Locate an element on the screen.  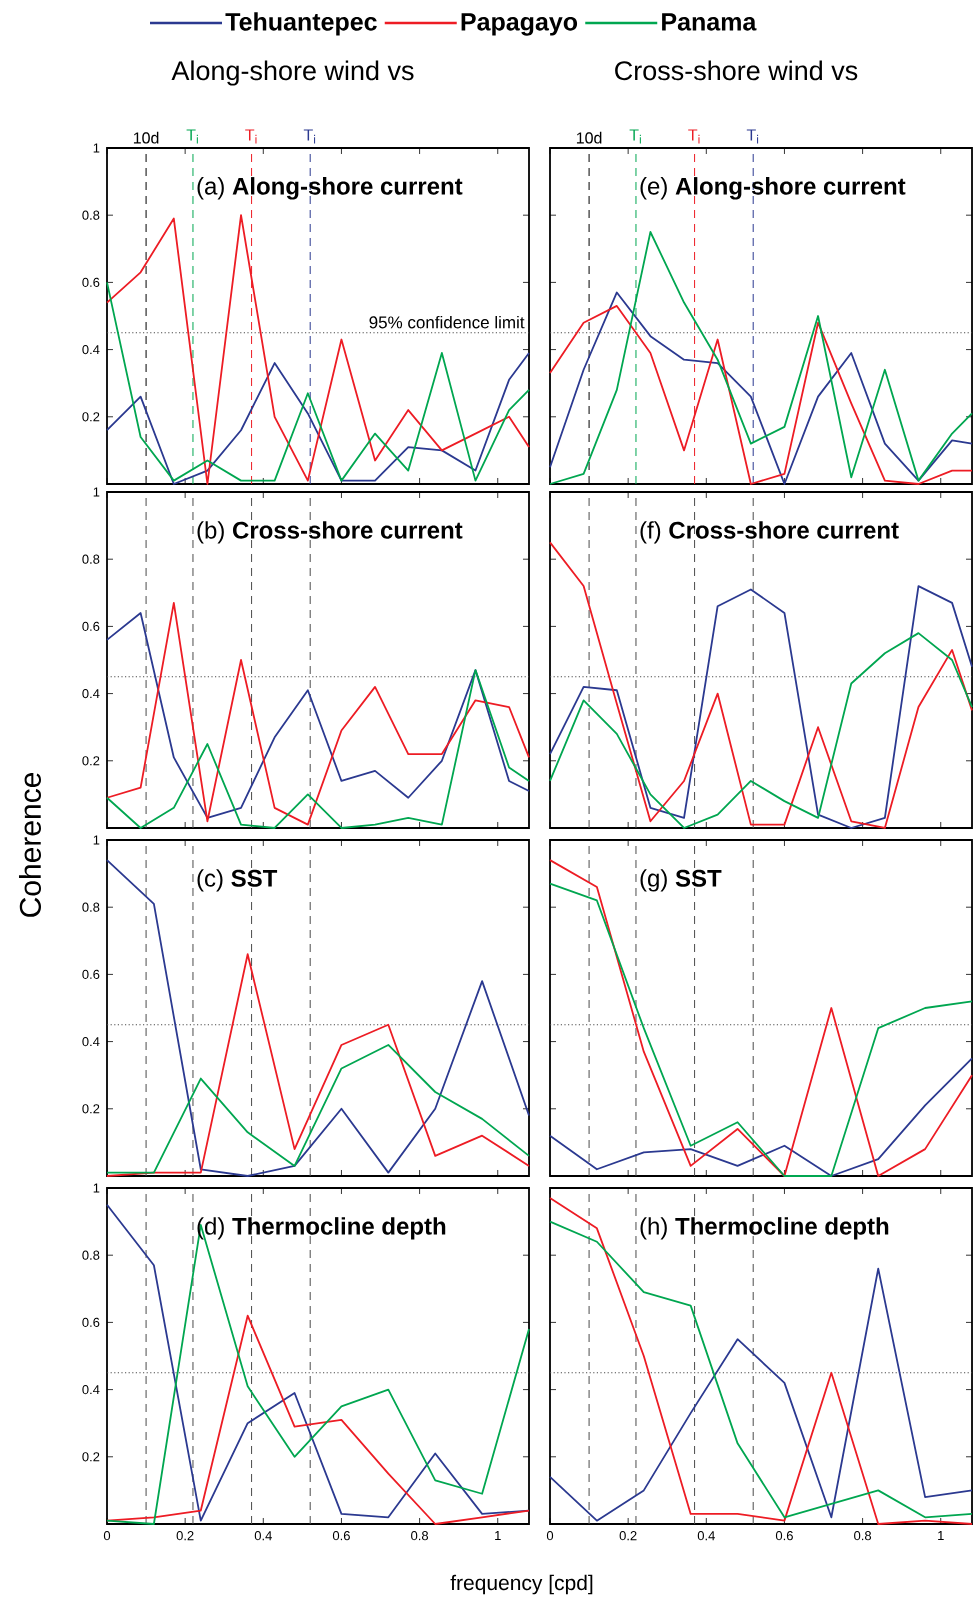
text: (b) Cross-shore current is located at coordinates (330, 532).